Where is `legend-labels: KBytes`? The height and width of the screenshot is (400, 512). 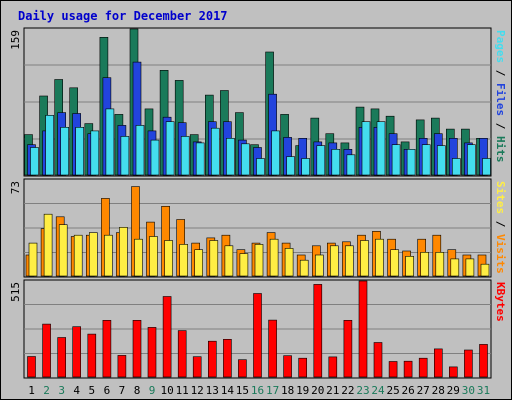
legend-labels: KBytes is located at coordinates (500, 302).